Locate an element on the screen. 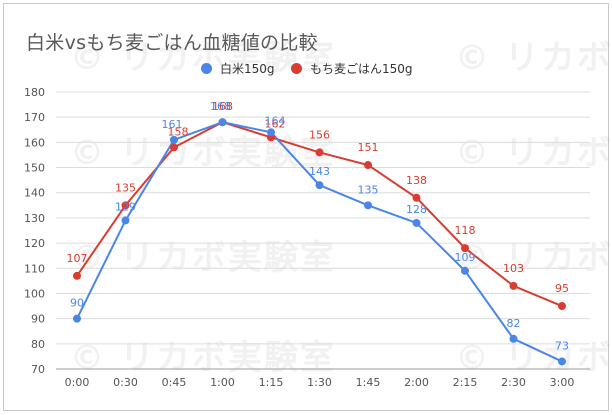 The width and height of the screenshot is (612, 415). data-label-series-2: 138 is located at coordinates (416, 180).